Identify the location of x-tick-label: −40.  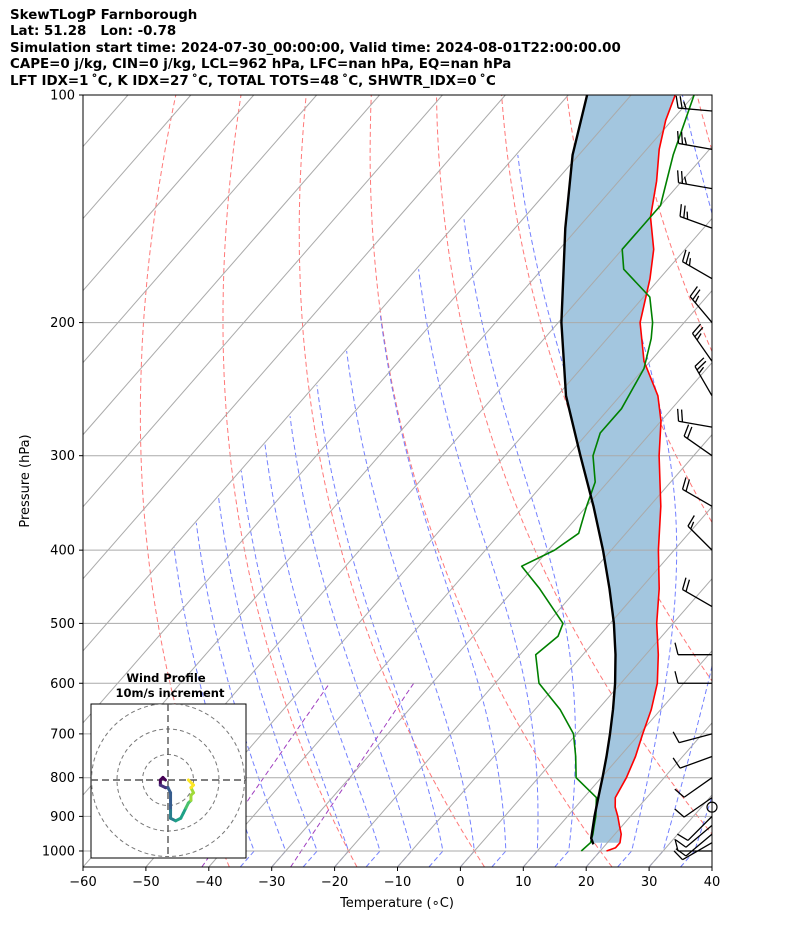
(208, 882).